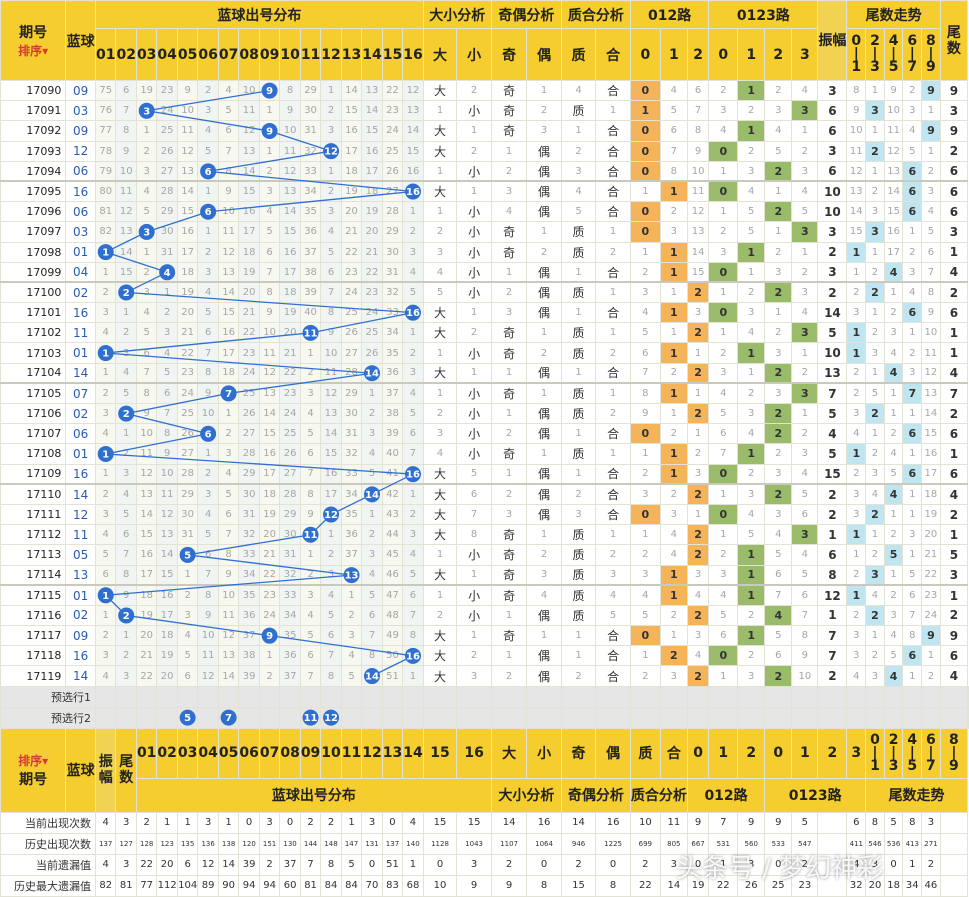 Image resolution: width=969 pixels, height=897 pixels. Describe the element at coordinates (146, 90) in the screenshot. I see `miss-cell: 19` at that location.